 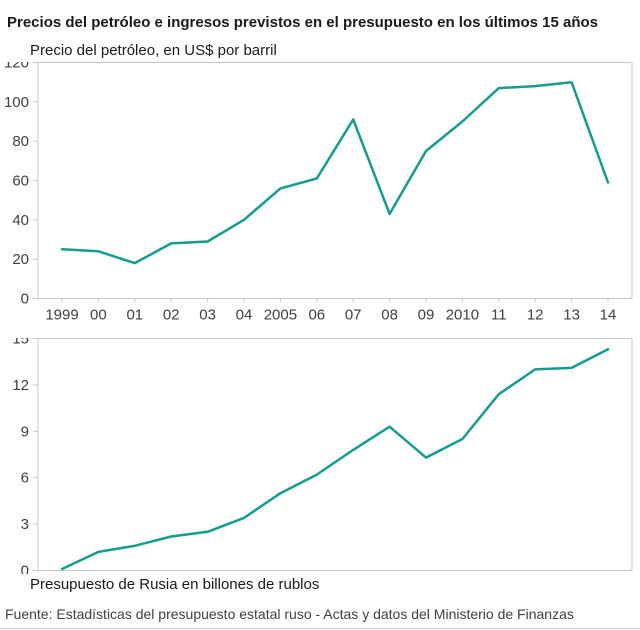 I want to click on svg-text: 9, so click(x=25, y=431).